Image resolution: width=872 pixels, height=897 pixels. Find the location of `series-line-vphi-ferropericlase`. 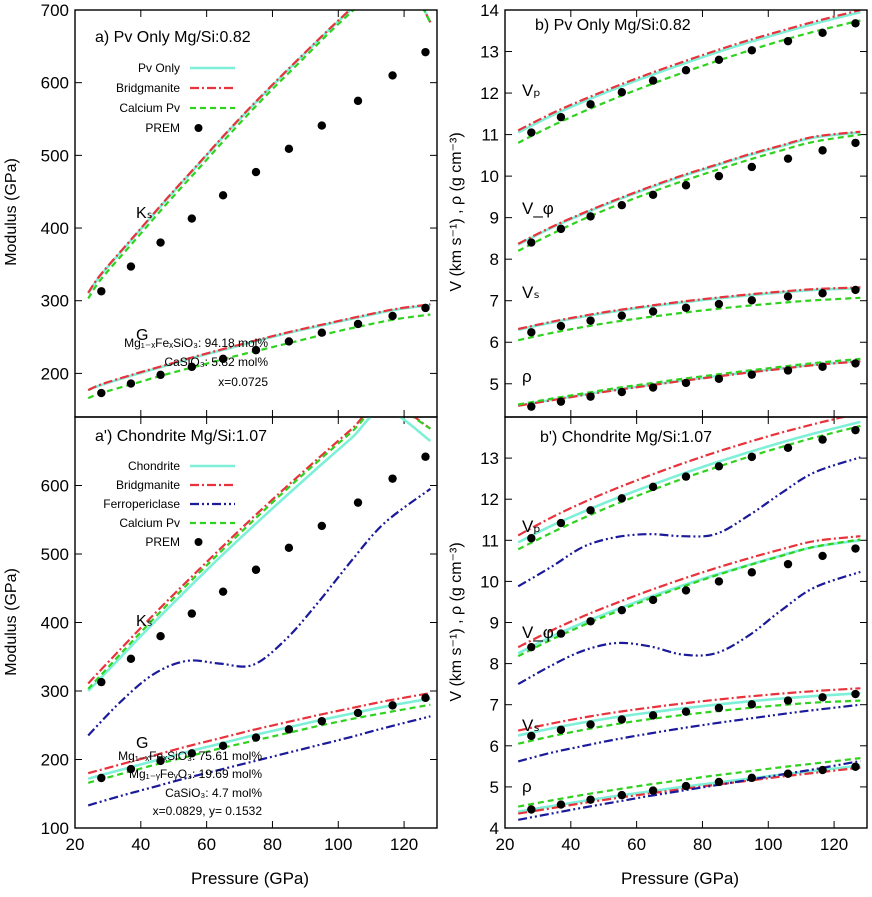

series-line-vphi-ferropericlase is located at coordinates (689, 628).